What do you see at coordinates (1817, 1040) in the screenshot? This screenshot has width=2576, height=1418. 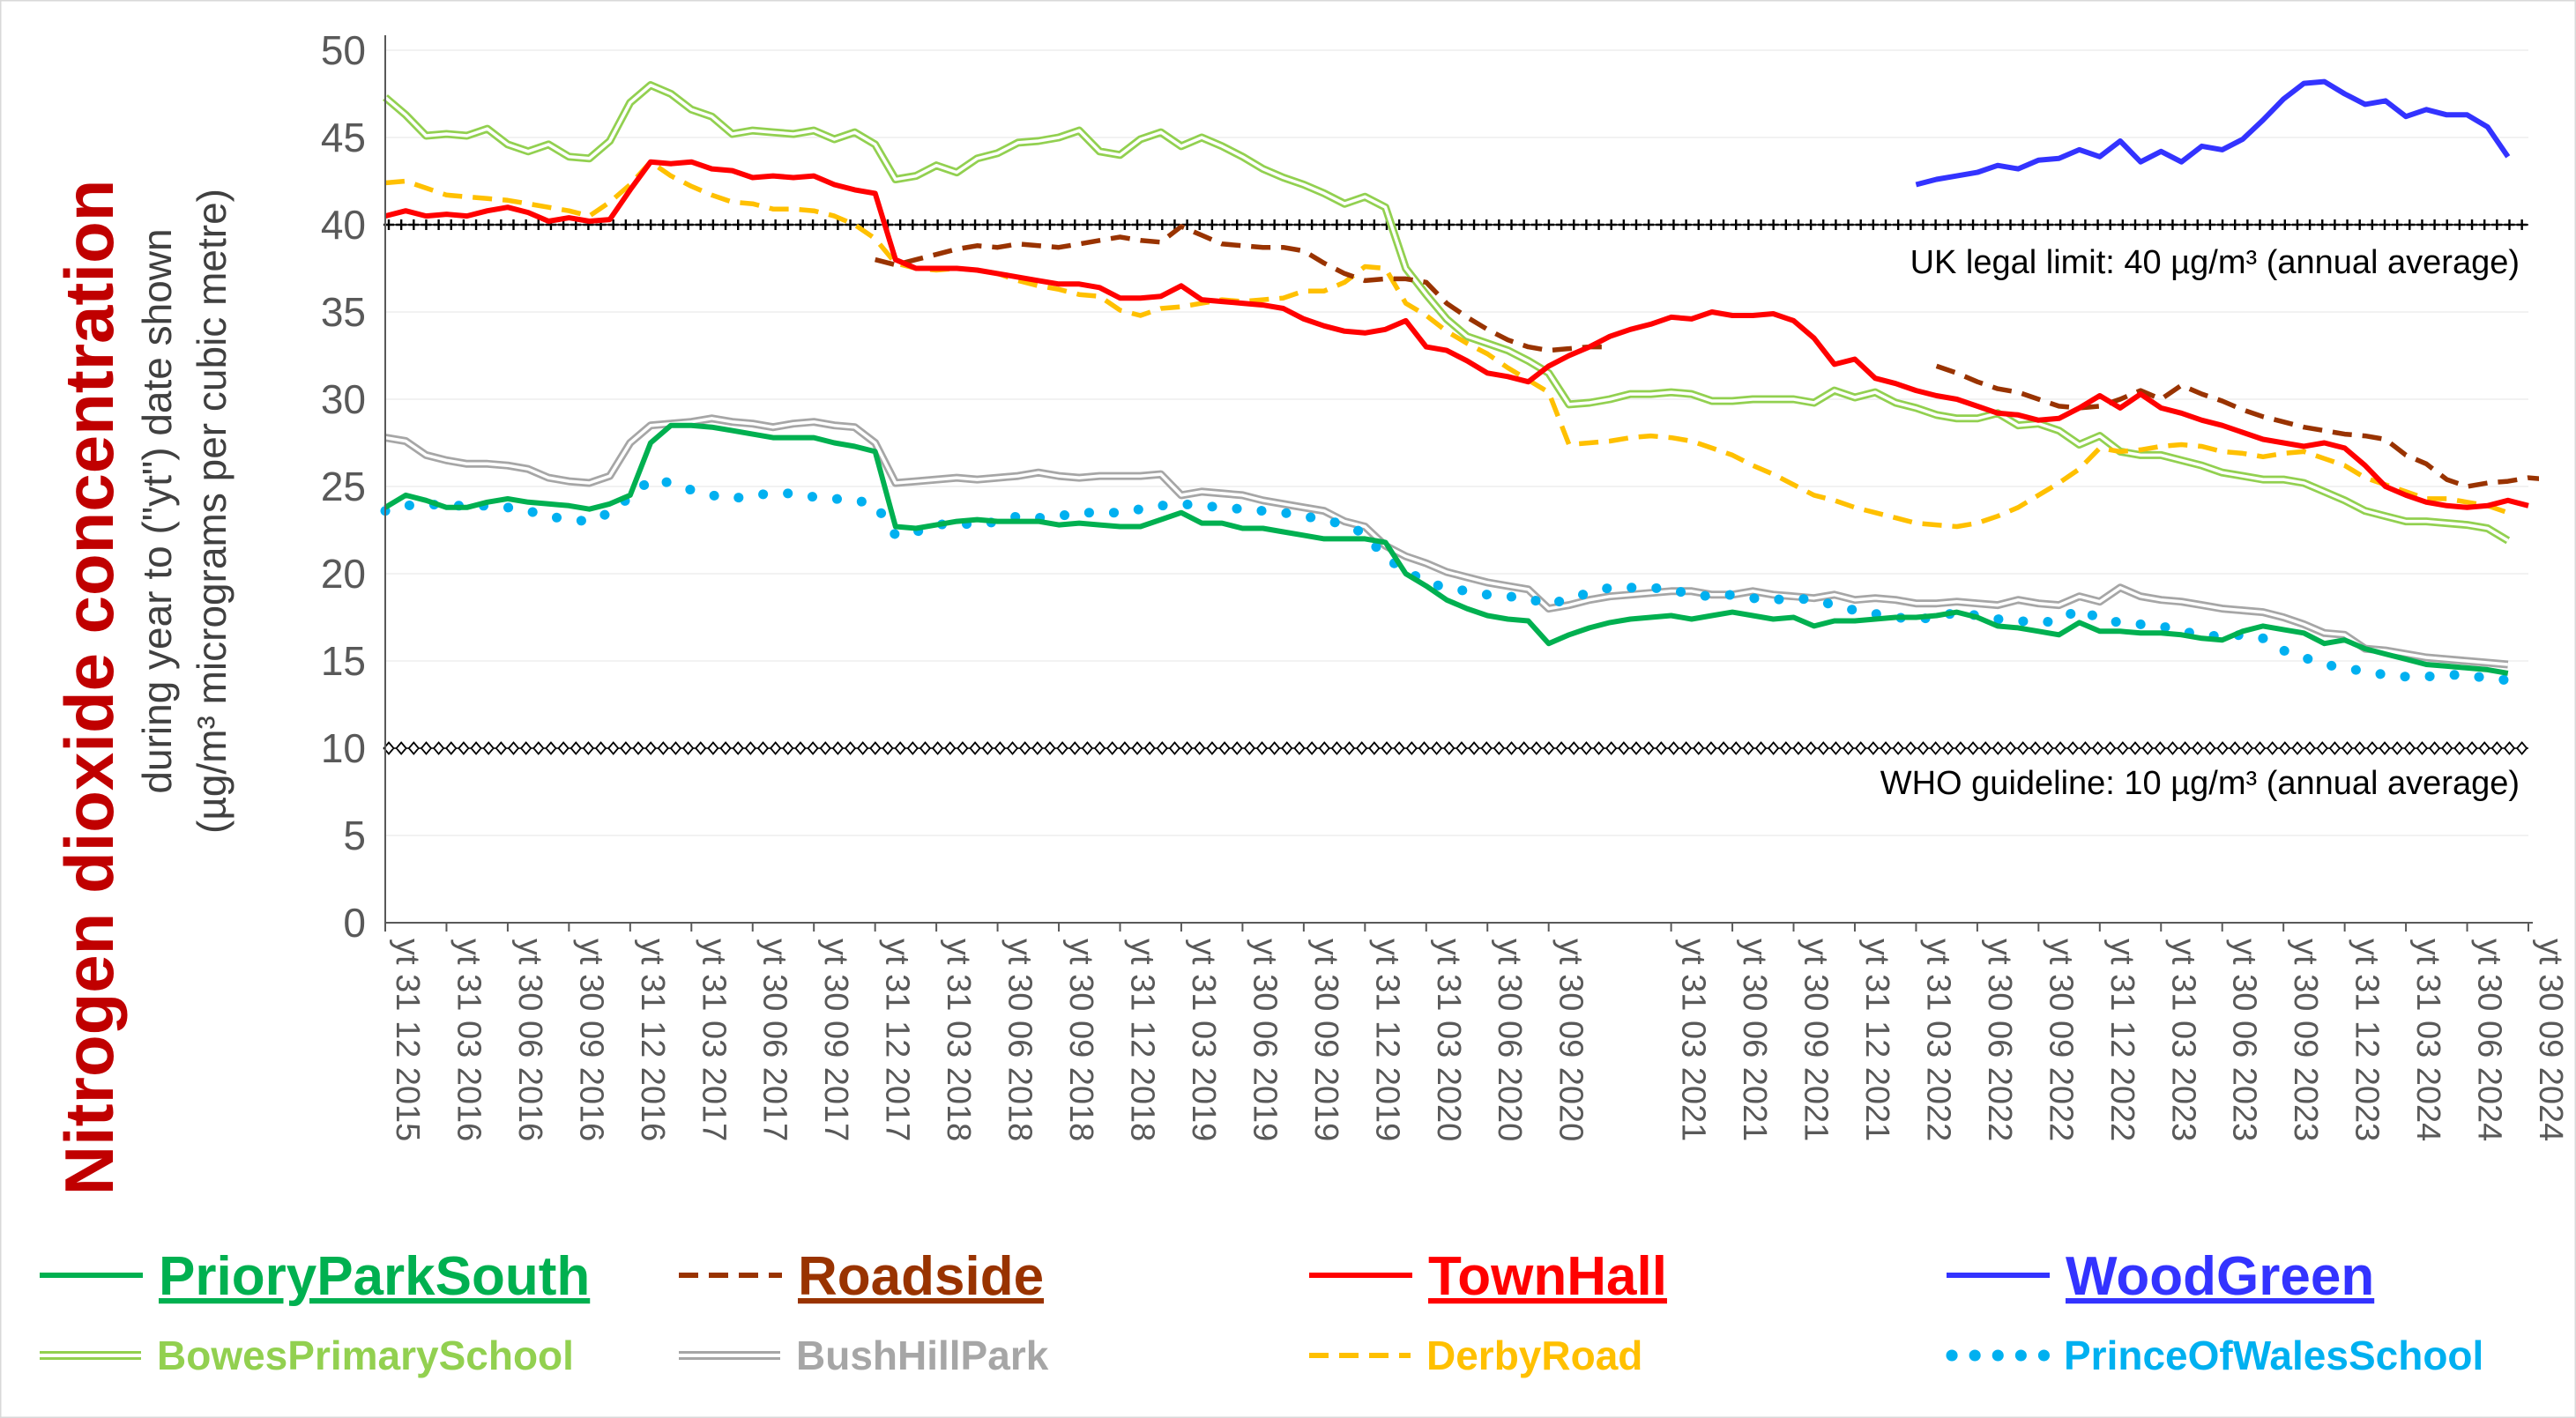 I see `x-tick-label: yt 30 09 2021` at bounding box center [1817, 1040].